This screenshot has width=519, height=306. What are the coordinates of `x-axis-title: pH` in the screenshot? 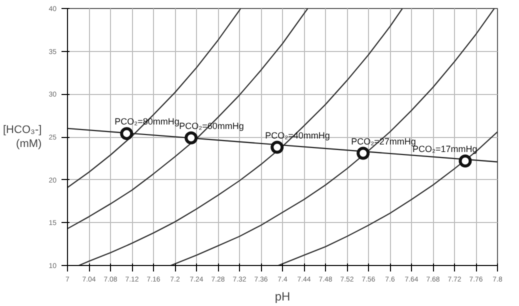 It's located at (282, 297).